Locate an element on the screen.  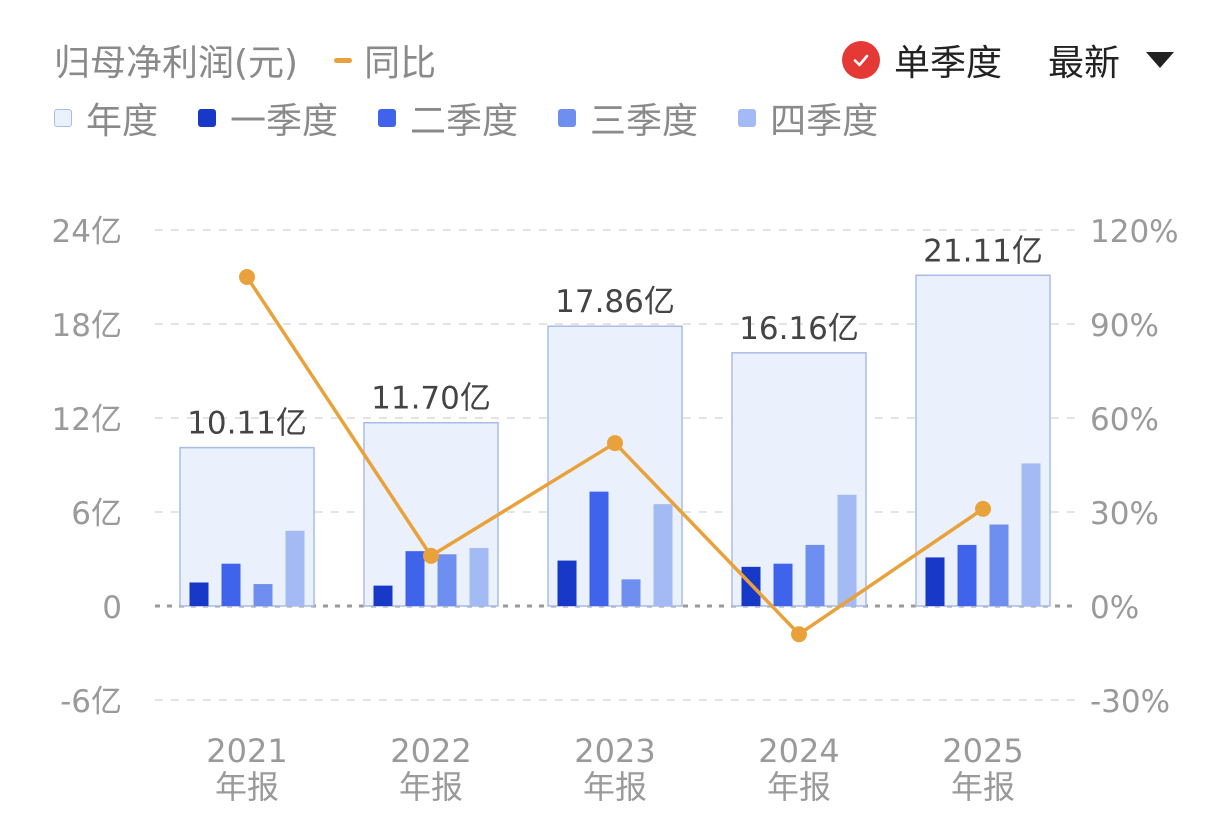
legend-item-q2: 二季度 is located at coordinates (448, 118).